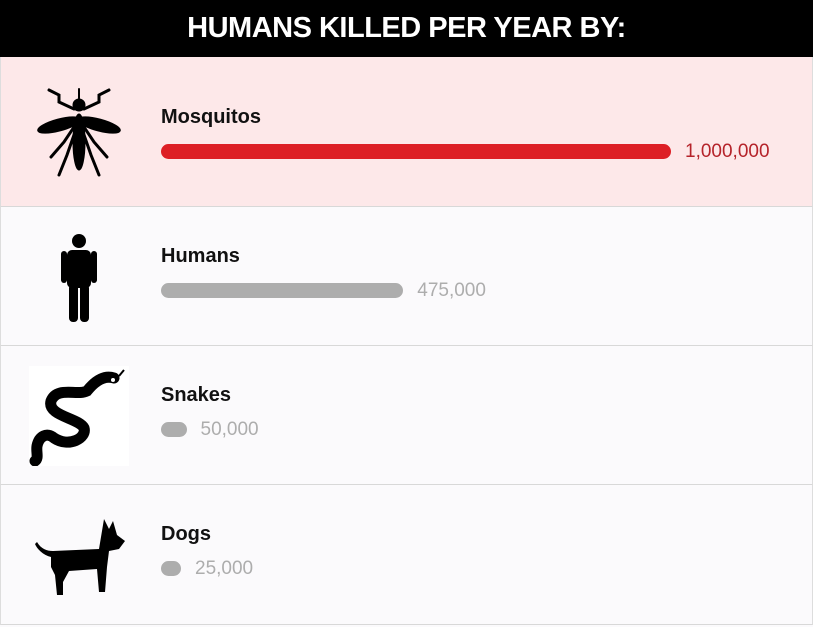 This screenshot has width=813, height=627. Describe the element at coordinates (211, 117) in the screenshot. I see `category-label-mosquitos: Mosquitos` at that location.